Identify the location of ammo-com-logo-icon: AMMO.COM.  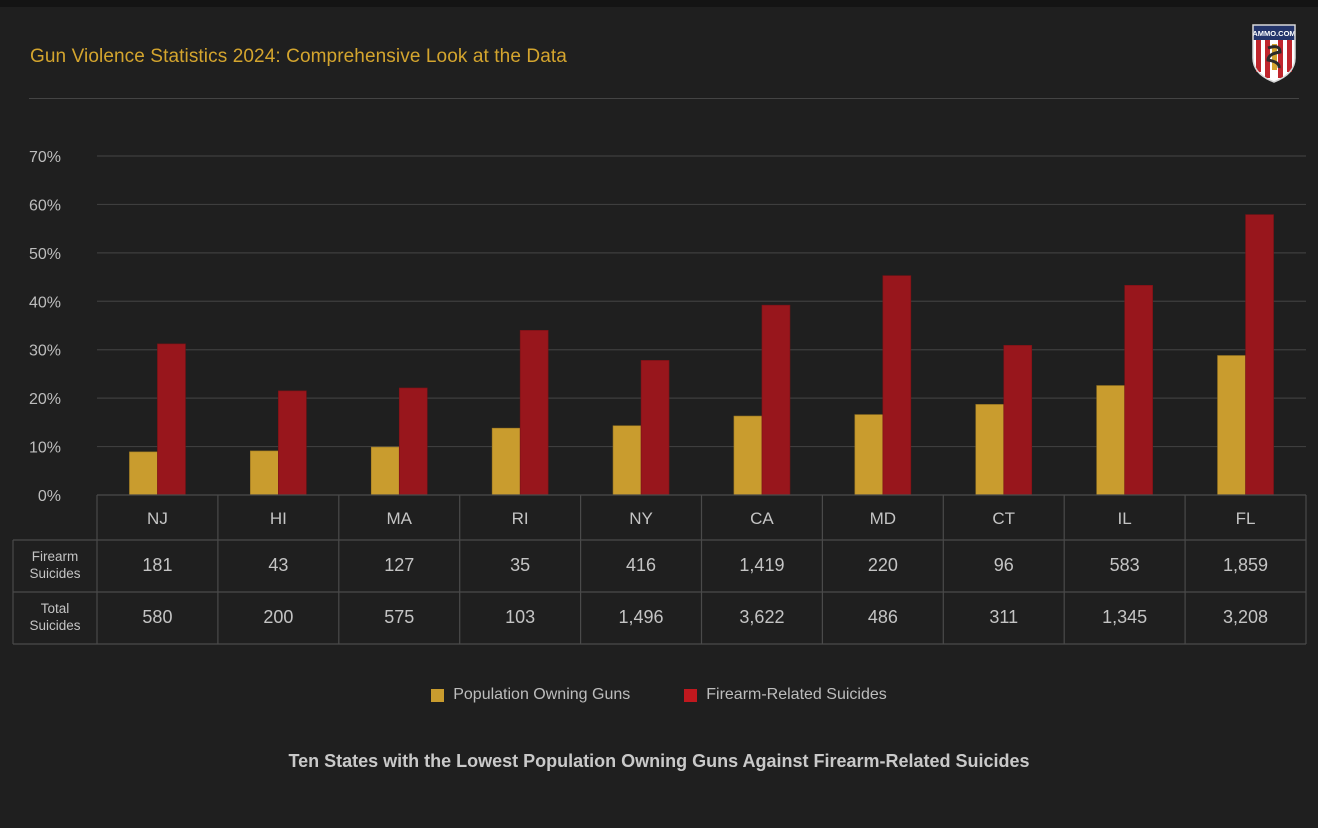
(1274, 53).